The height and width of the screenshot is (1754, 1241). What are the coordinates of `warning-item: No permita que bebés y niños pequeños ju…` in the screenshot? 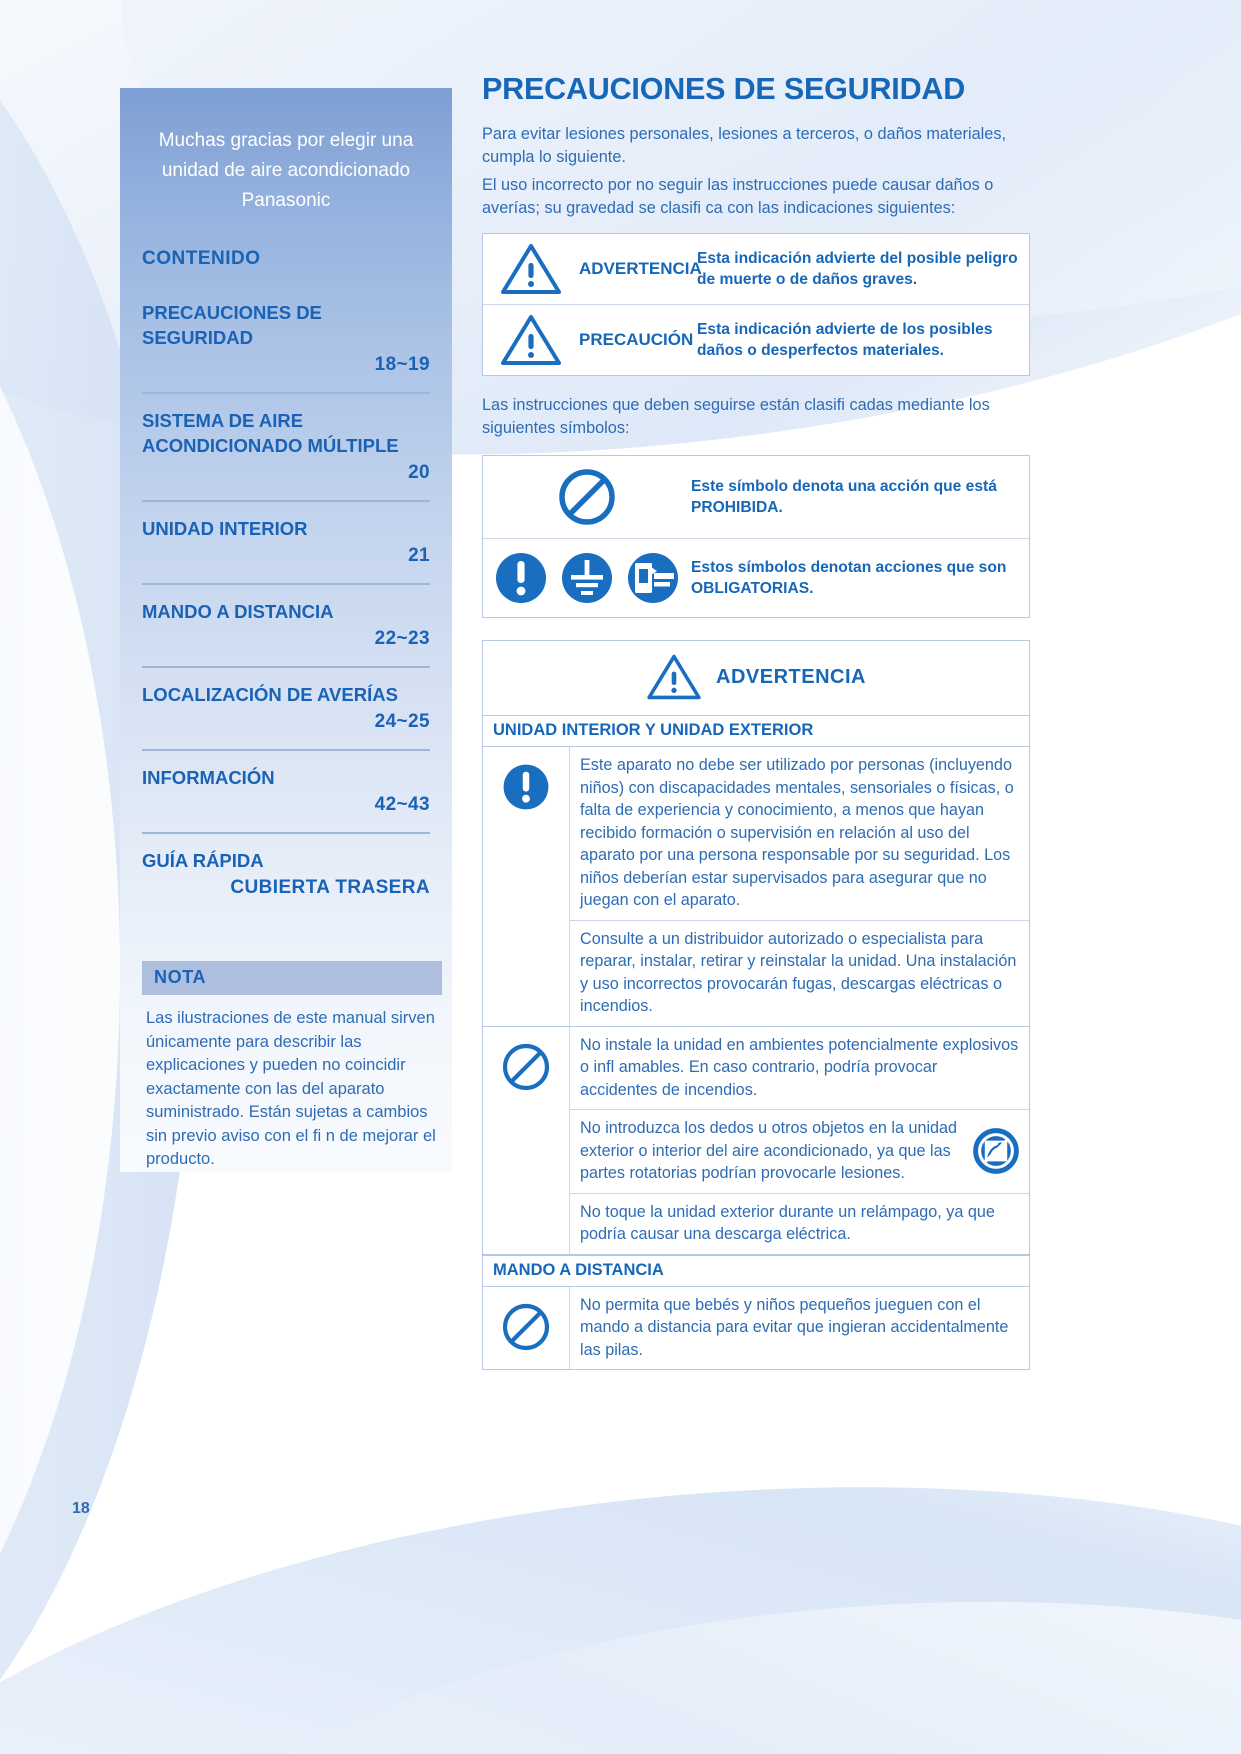 It's located at (794, 1327).